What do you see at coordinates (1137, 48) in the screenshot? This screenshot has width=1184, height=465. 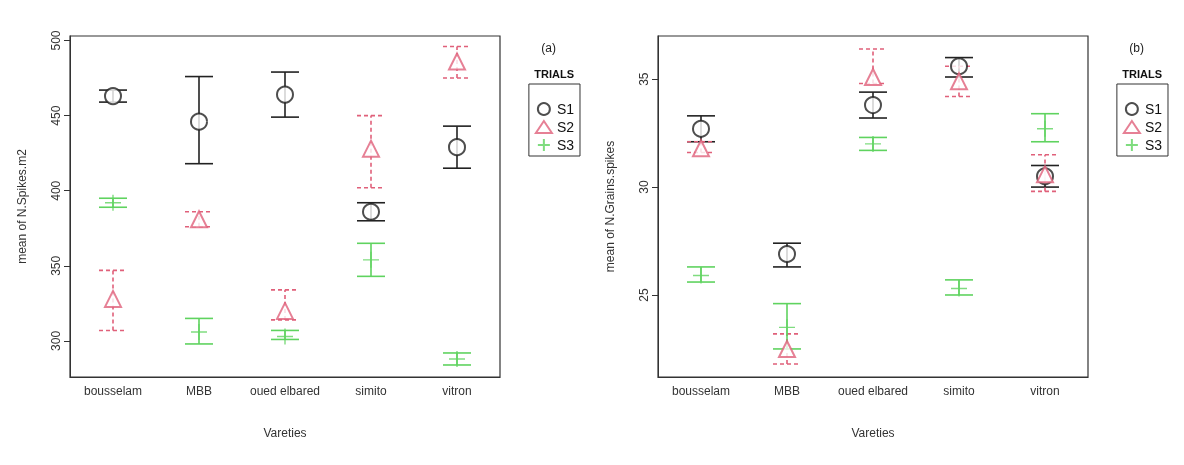 I see `text: (b)` at bounding box center [1137, 48].